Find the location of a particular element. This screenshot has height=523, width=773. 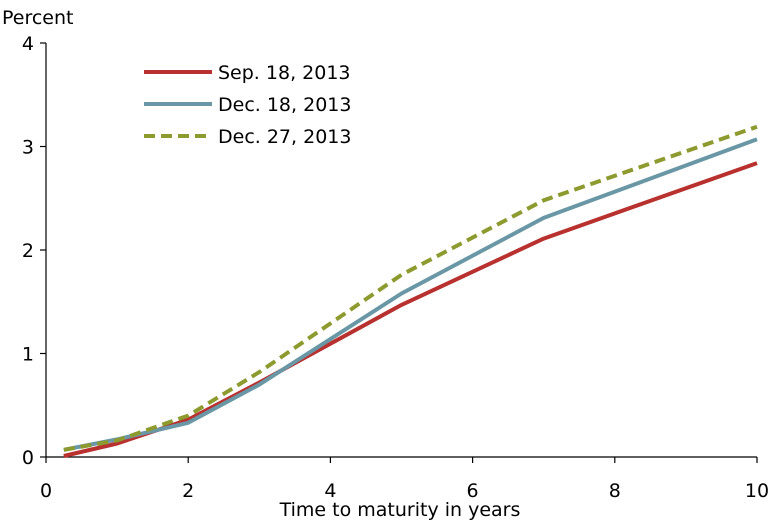

x-tick-label: 2 is located at coordinates (188, 491).